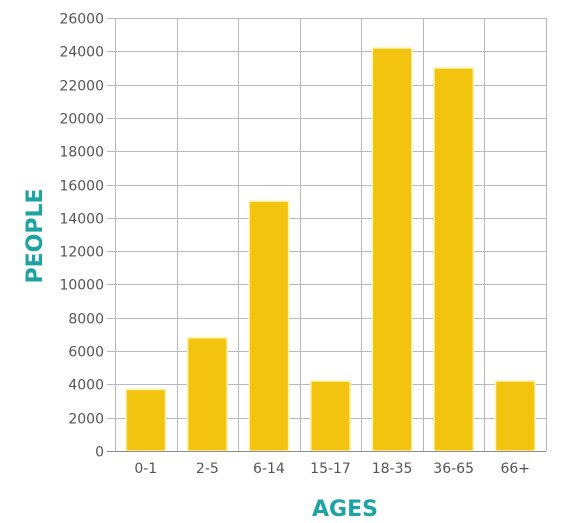 The height and width of the screenshot is (523, 572). I want to click on y-tick-label: 10000, so click(81, 286).